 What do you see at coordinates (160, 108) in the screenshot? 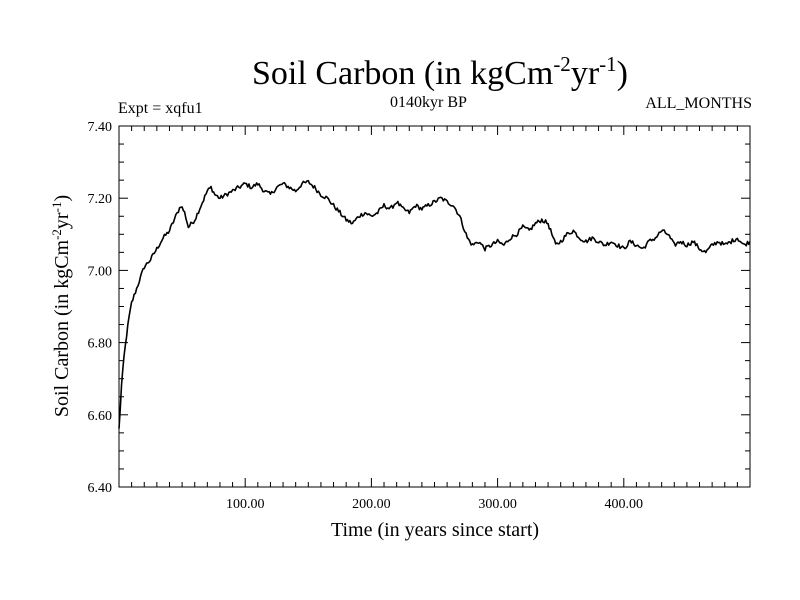
I see `experiment-label: Expt = xqfu1` at bounding box center [160, 108].